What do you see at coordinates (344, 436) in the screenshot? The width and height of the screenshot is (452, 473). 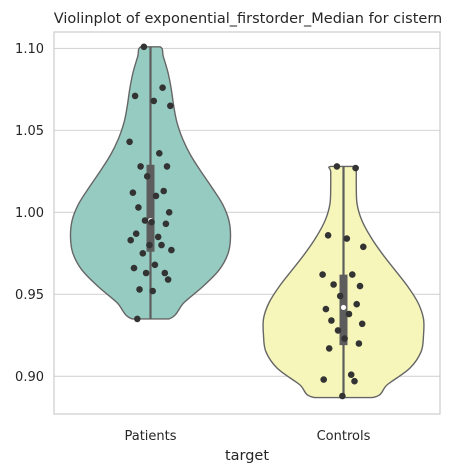 I see `x-tick-label: Controls` at bounding box center [344, 436].